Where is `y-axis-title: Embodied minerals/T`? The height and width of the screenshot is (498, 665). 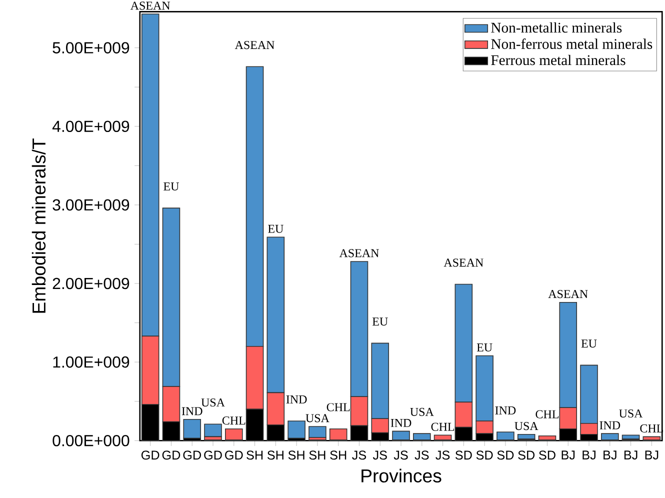 y-axis-title: Embodied minerals/T is located at coordinates (39, 225).